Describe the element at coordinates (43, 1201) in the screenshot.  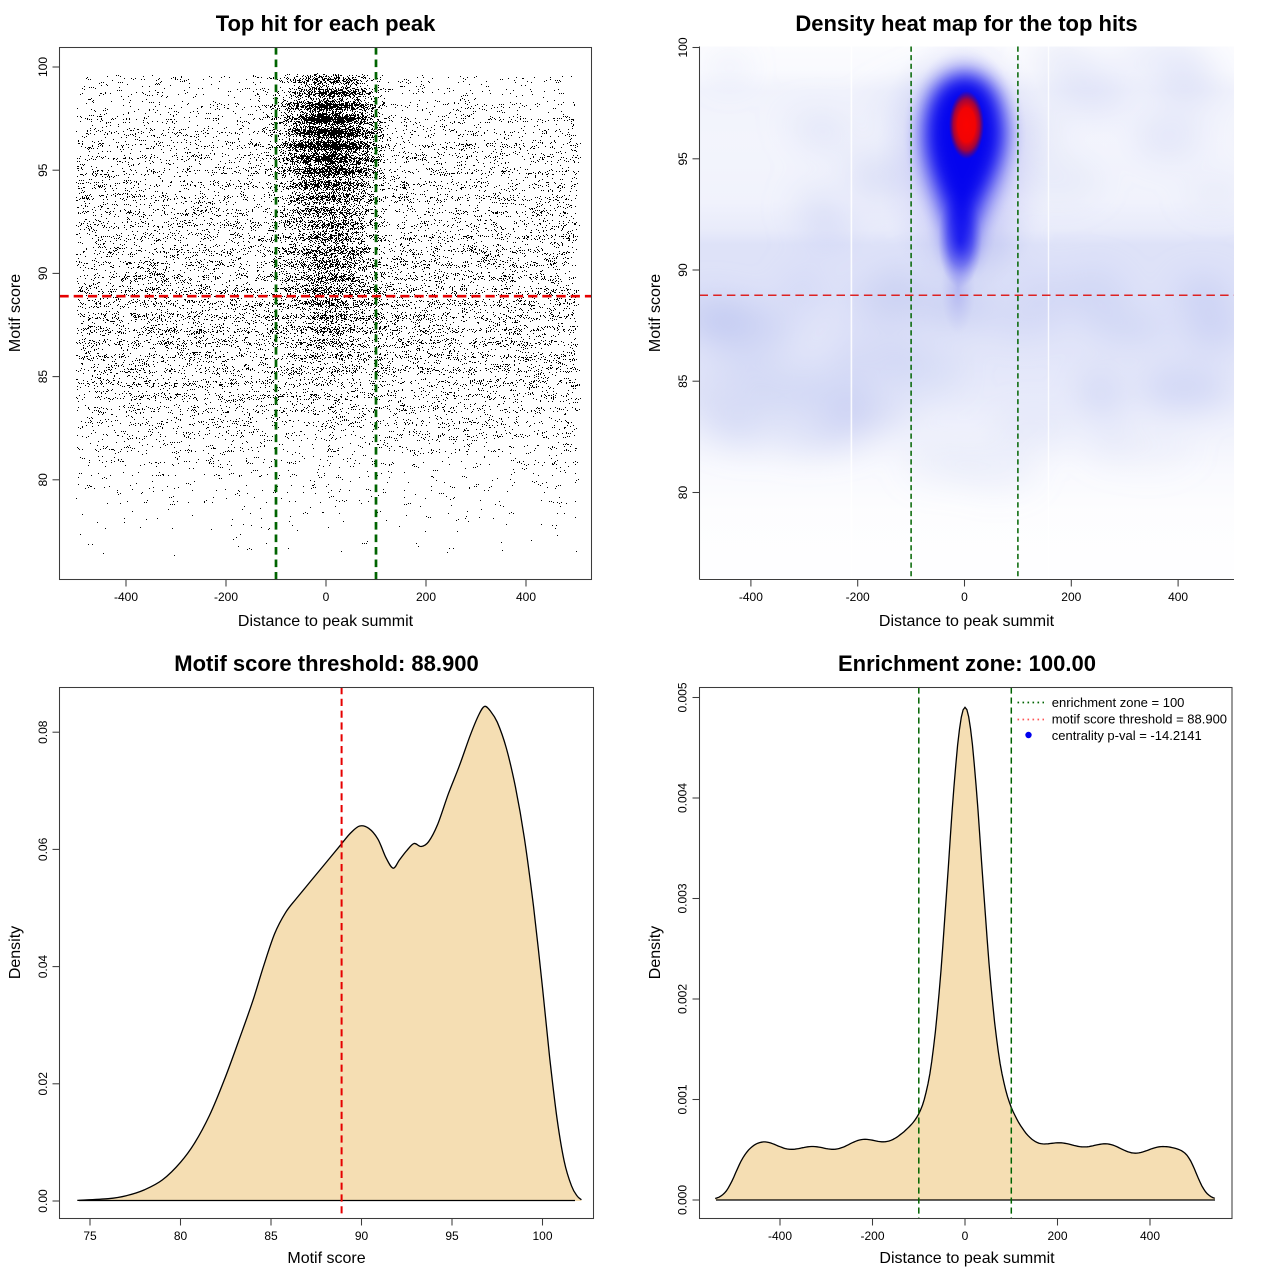
I see `svg-text: 0.00` at that location.